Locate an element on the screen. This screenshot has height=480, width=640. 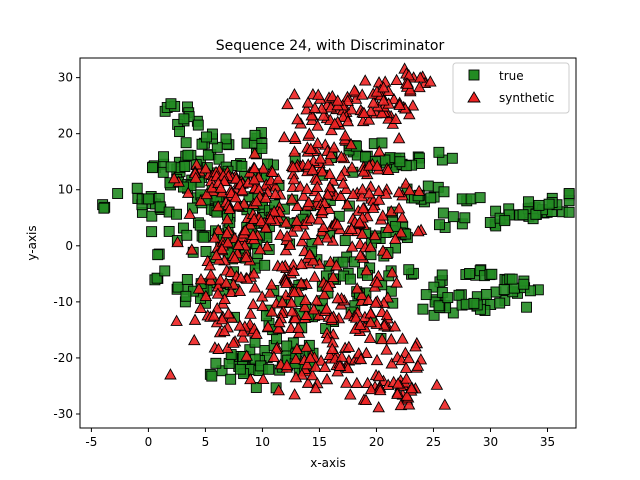
legend-marker-synthetic is located at coordinates (474, 97).